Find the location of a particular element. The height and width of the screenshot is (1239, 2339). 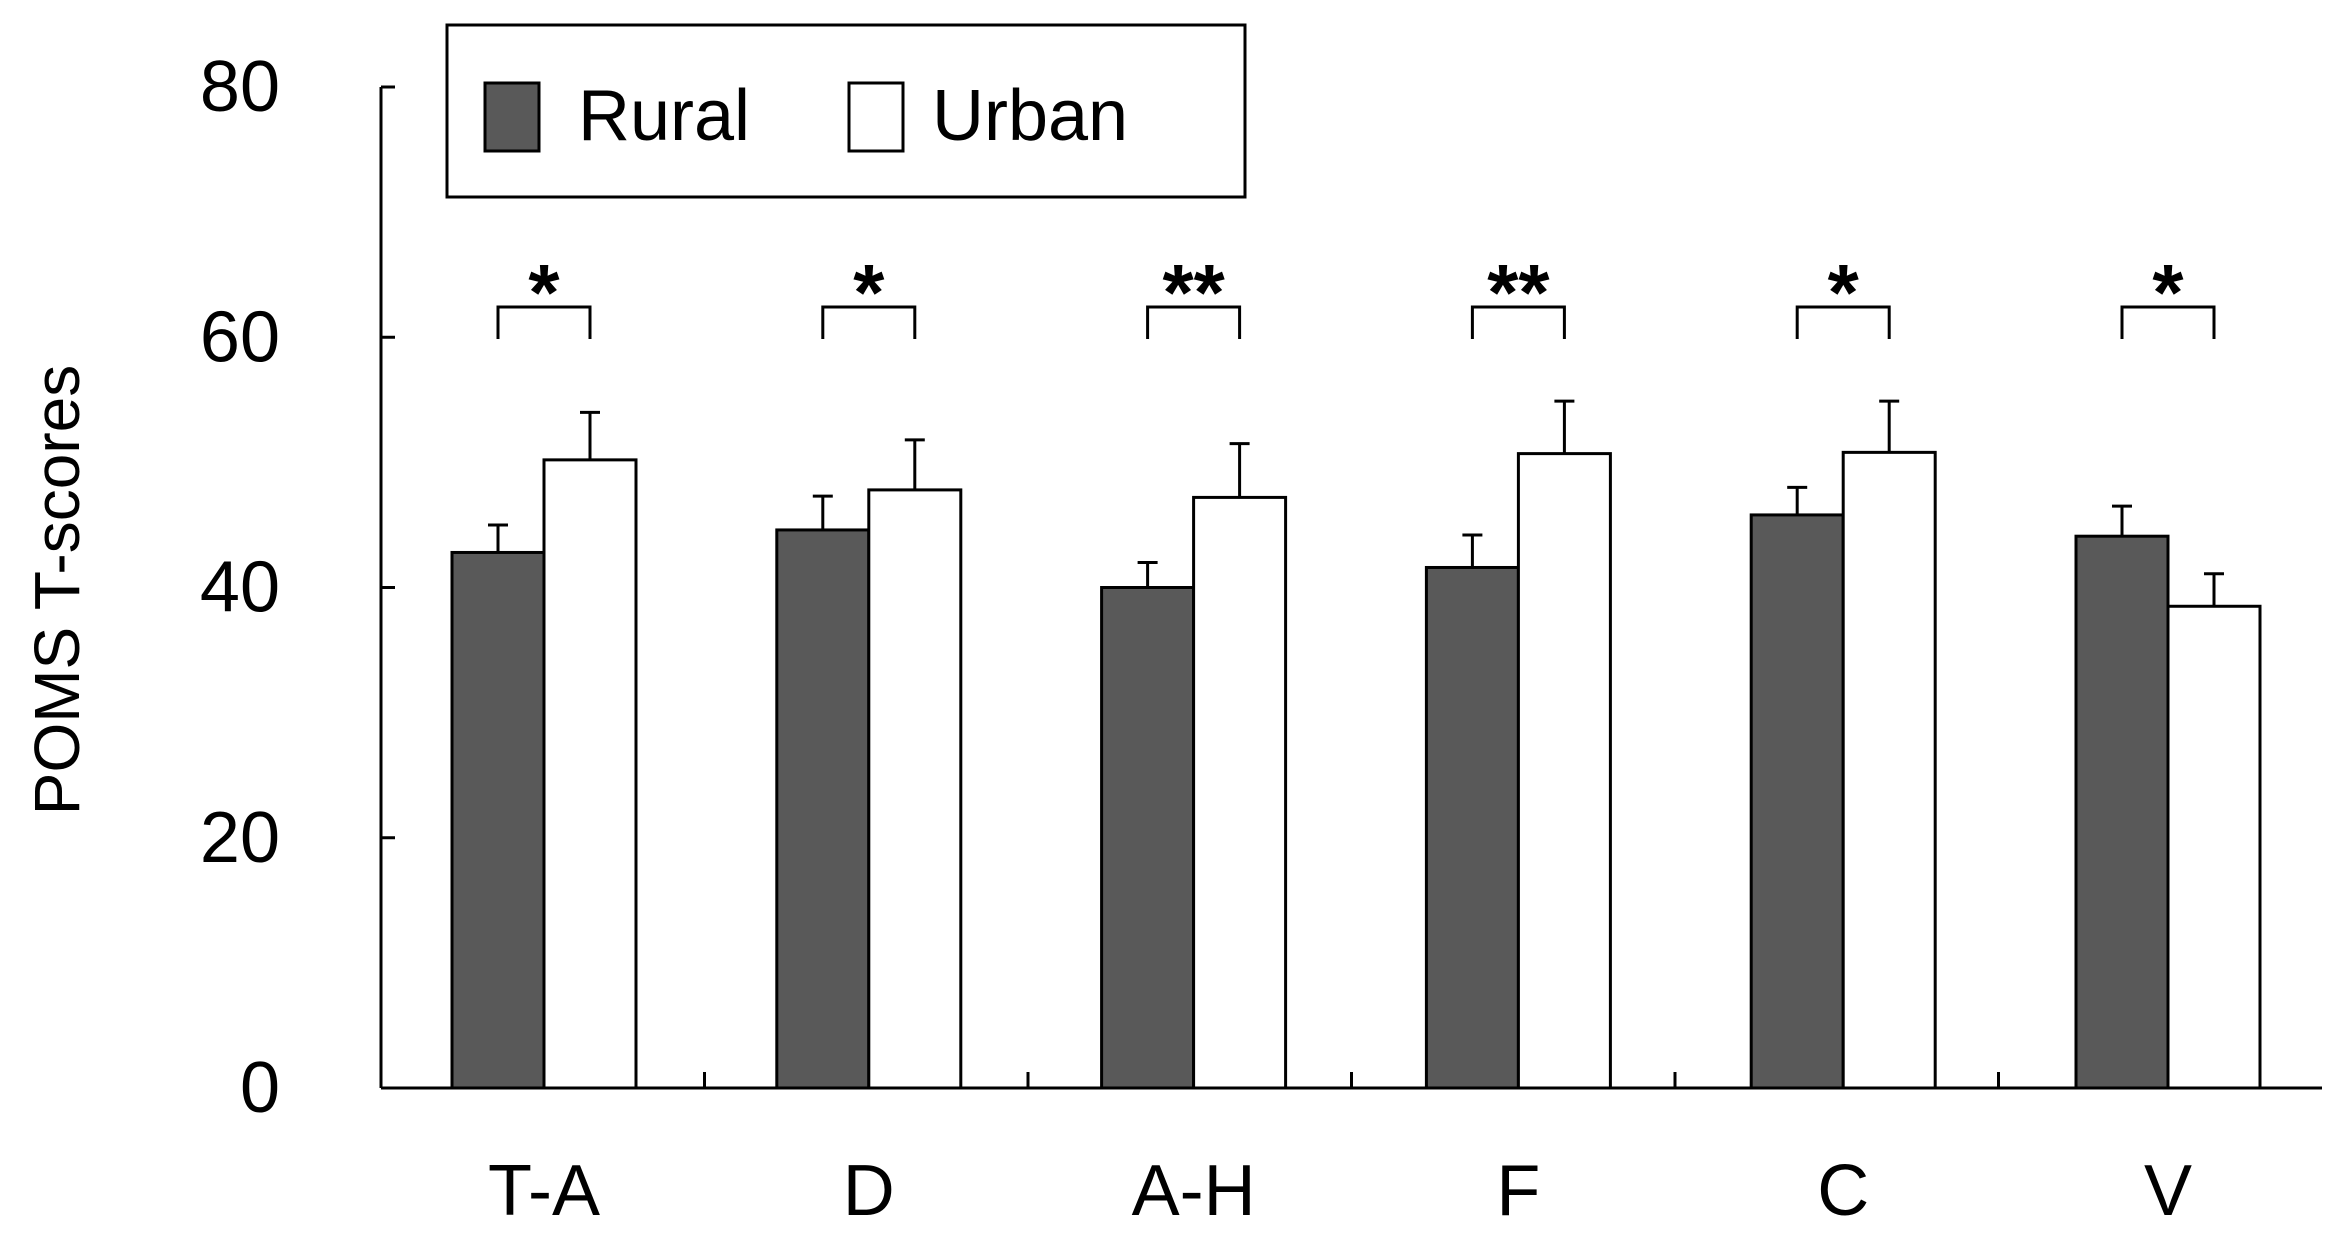

significance-marker-5: * is located at coordinates (2168, 292).